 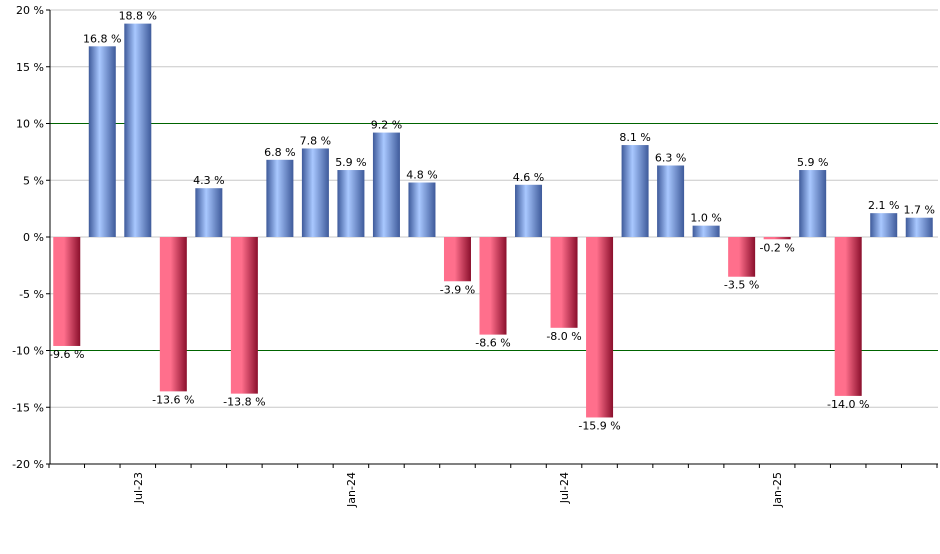 What do you see at coordinates (386, 125) in the screenshot?
I see `data-label: 9.2 %` at bounding box center [386, 125].